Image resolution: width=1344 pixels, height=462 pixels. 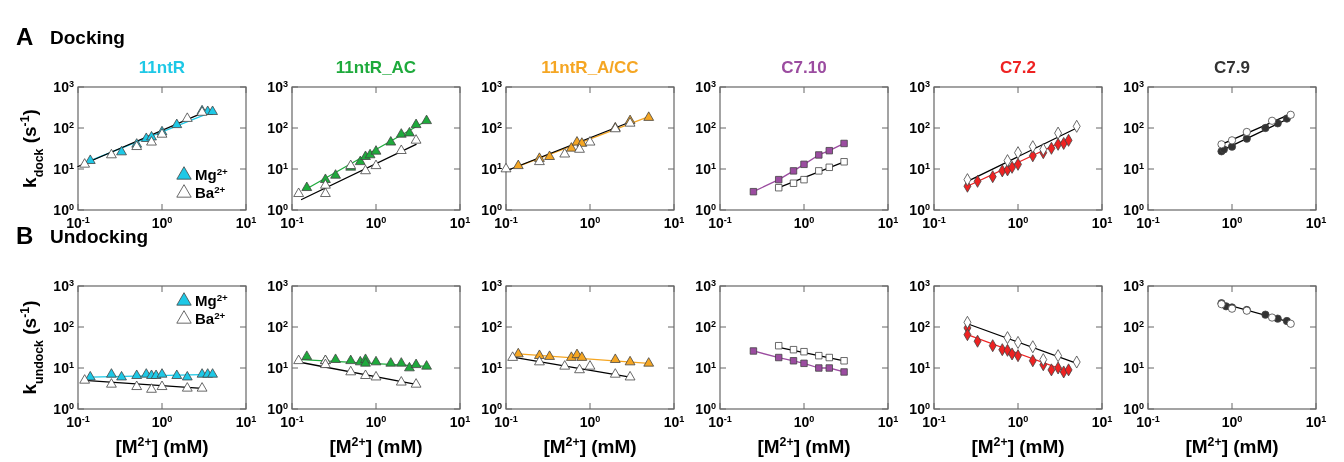 I want to click on chart-title: 11ntR, so click(x=162, y=67).